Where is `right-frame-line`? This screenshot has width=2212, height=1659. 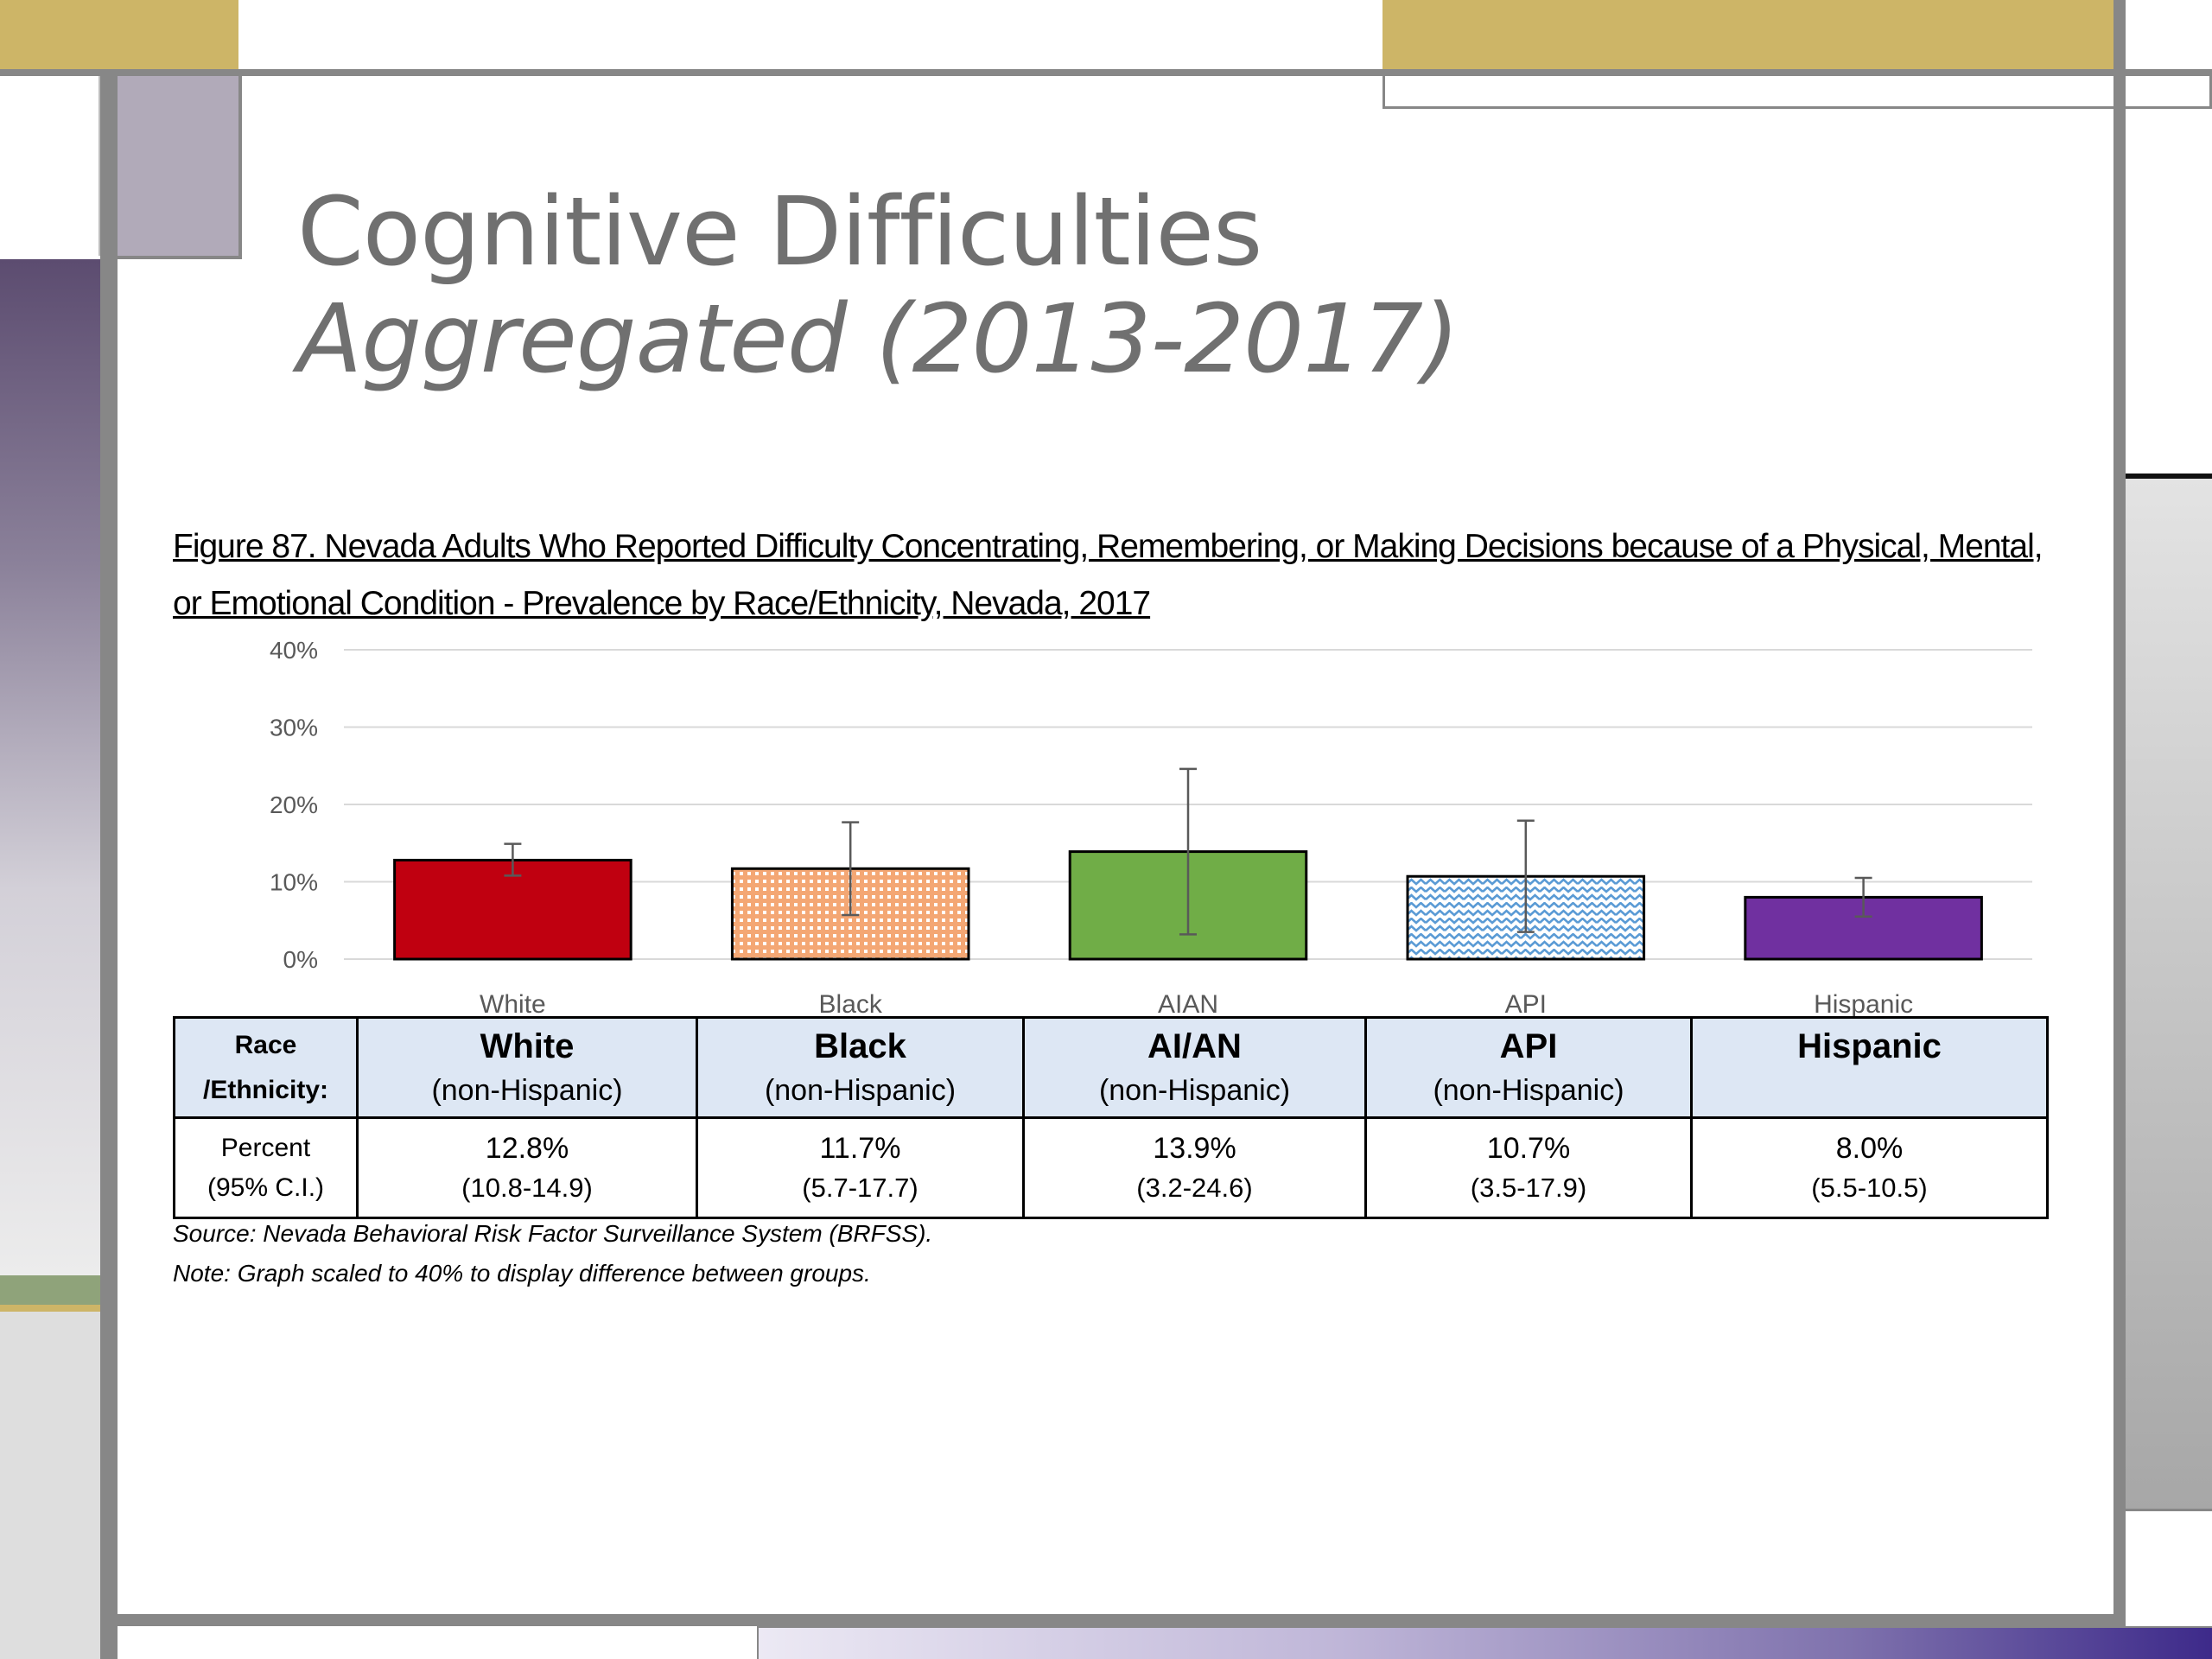
right-frame-line is located at coordinates (2169, 1510).